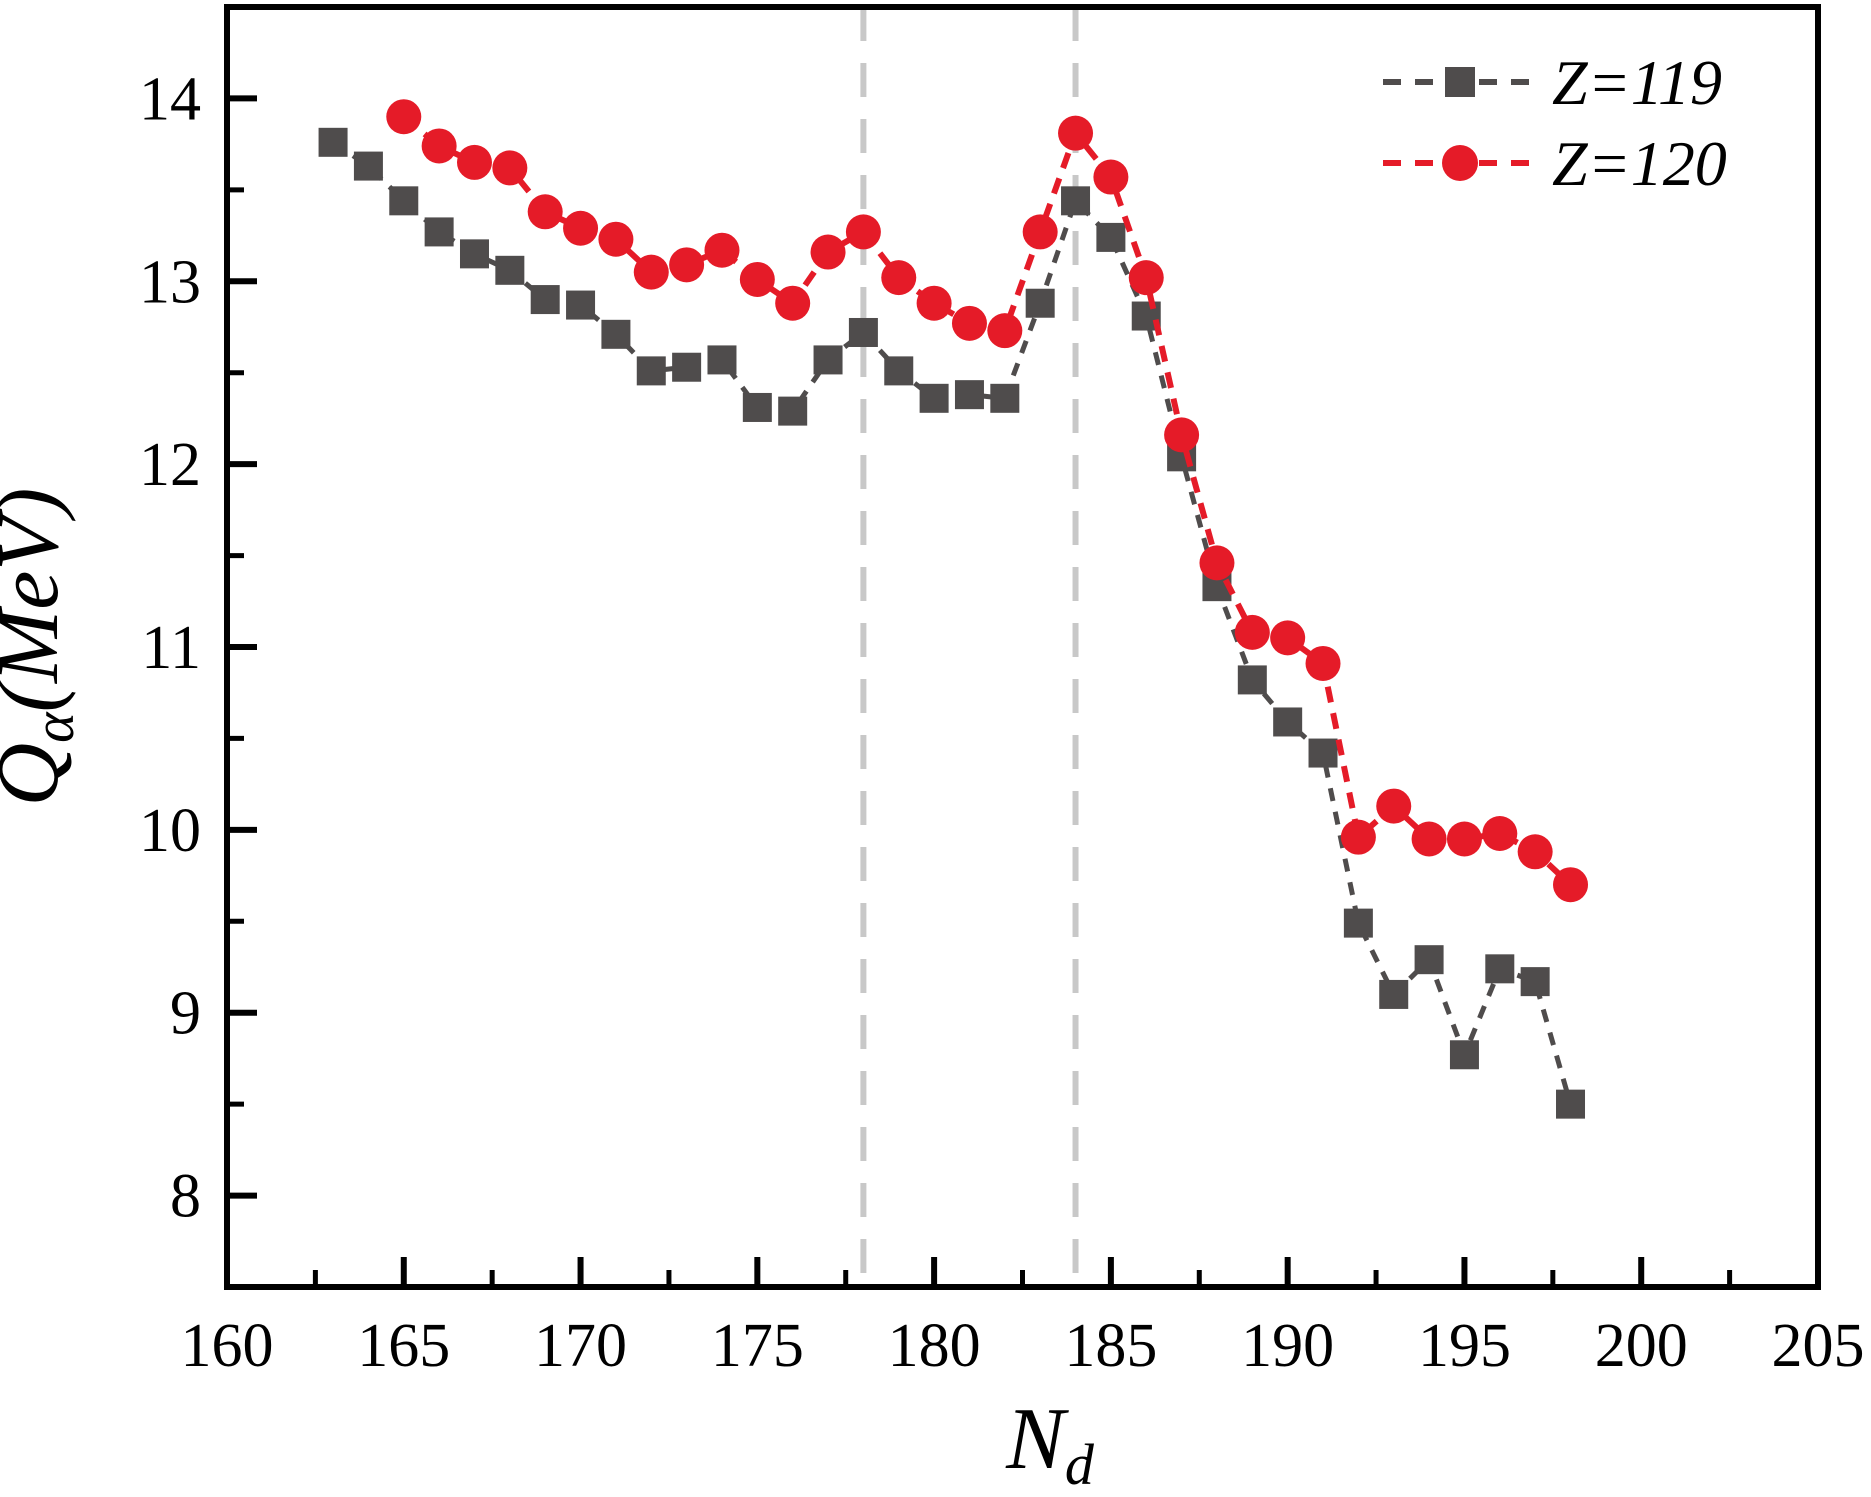 The height and width of the screenshot is (1497, 1871). Describe the element at coordinates (510, 168) in the screenshot. I see `data-point-circle-z120-N168` at that location.